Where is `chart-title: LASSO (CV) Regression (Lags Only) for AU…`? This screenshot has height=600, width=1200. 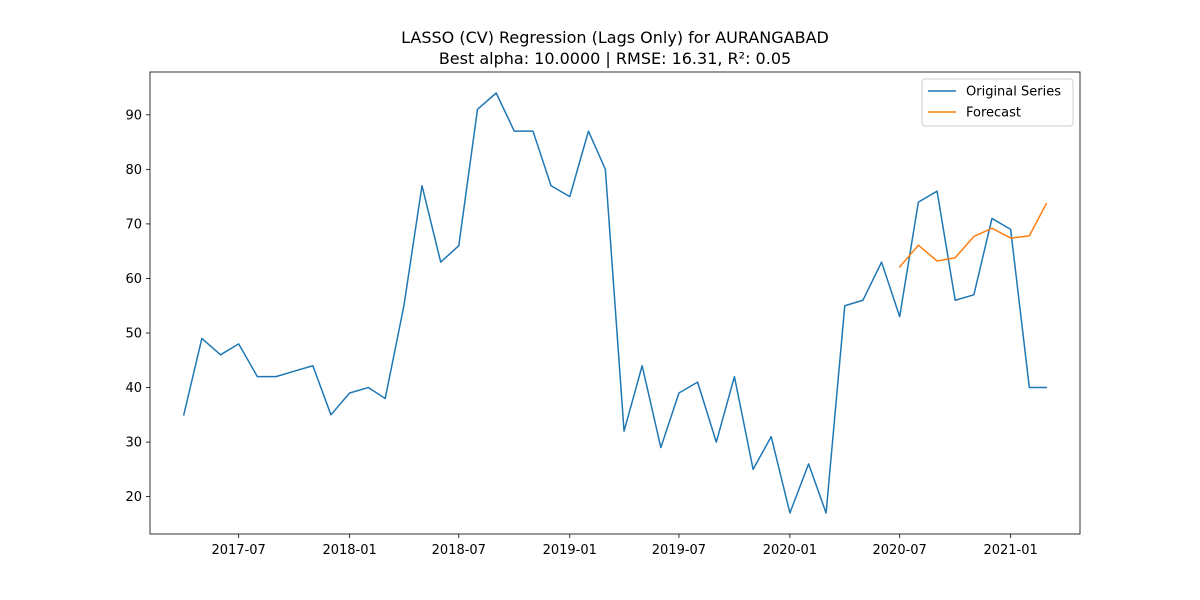
chart-title: LASSO (CV) Regression (Lags Only) for AU… is located at coordinates (615, 37).